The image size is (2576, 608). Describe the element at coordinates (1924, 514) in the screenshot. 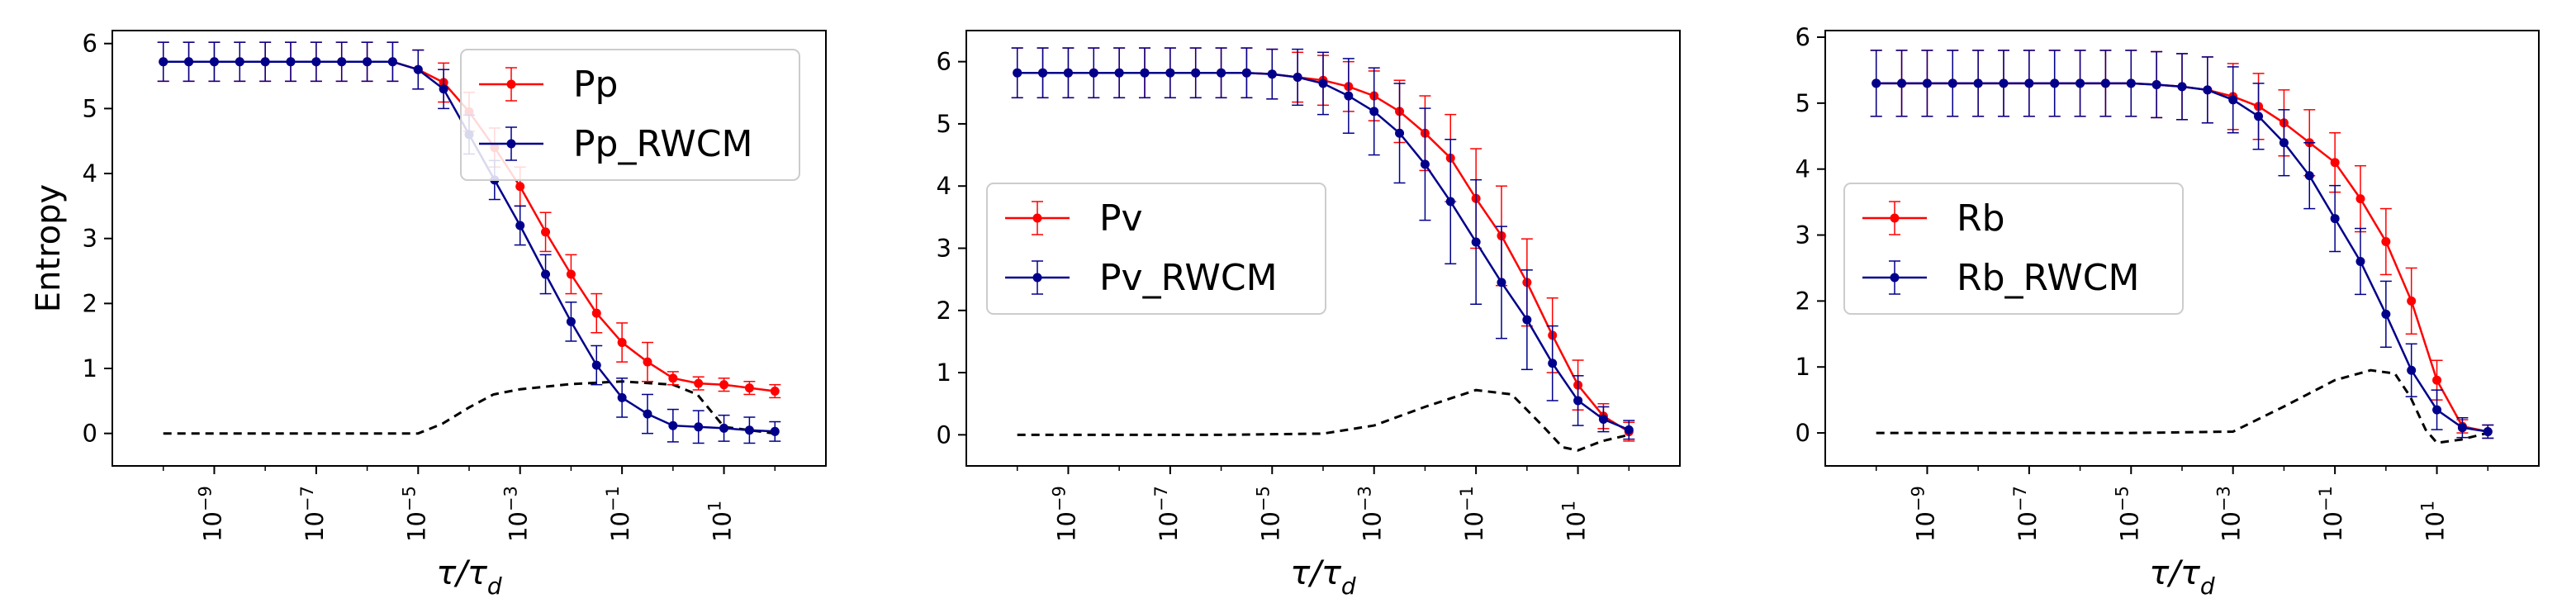

I see `x-tick-label: 10−9` at that location.